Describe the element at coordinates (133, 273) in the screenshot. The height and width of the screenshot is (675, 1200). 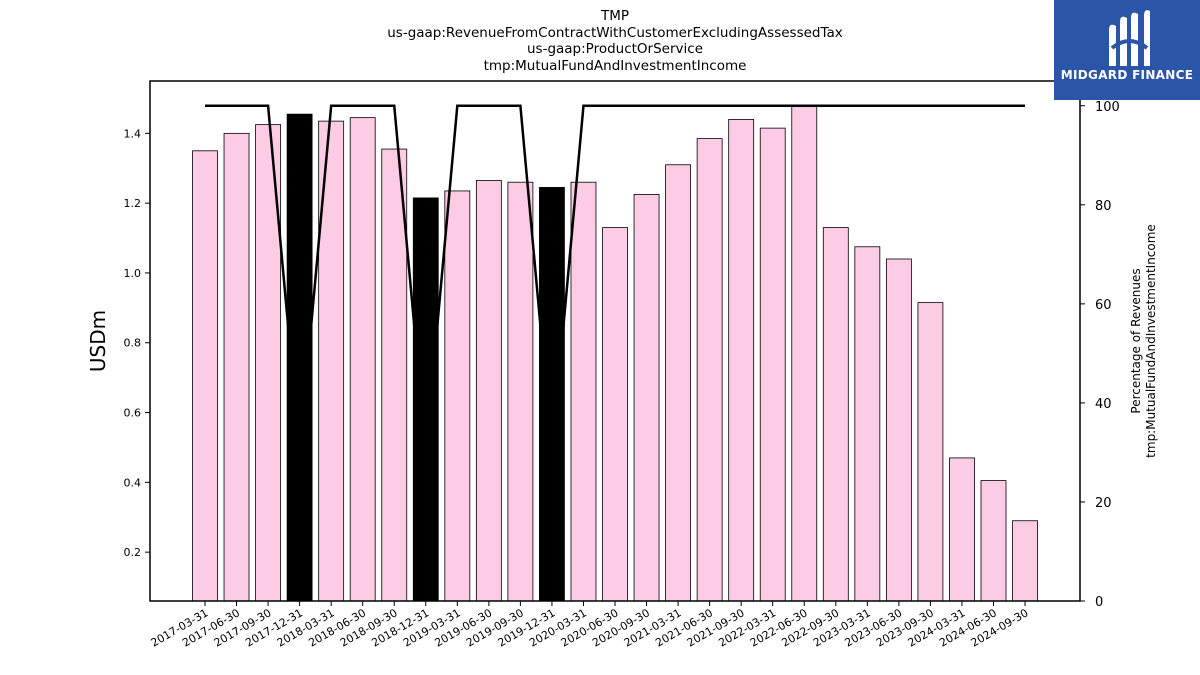
I see `y-tick-label: 1.0` at that location.